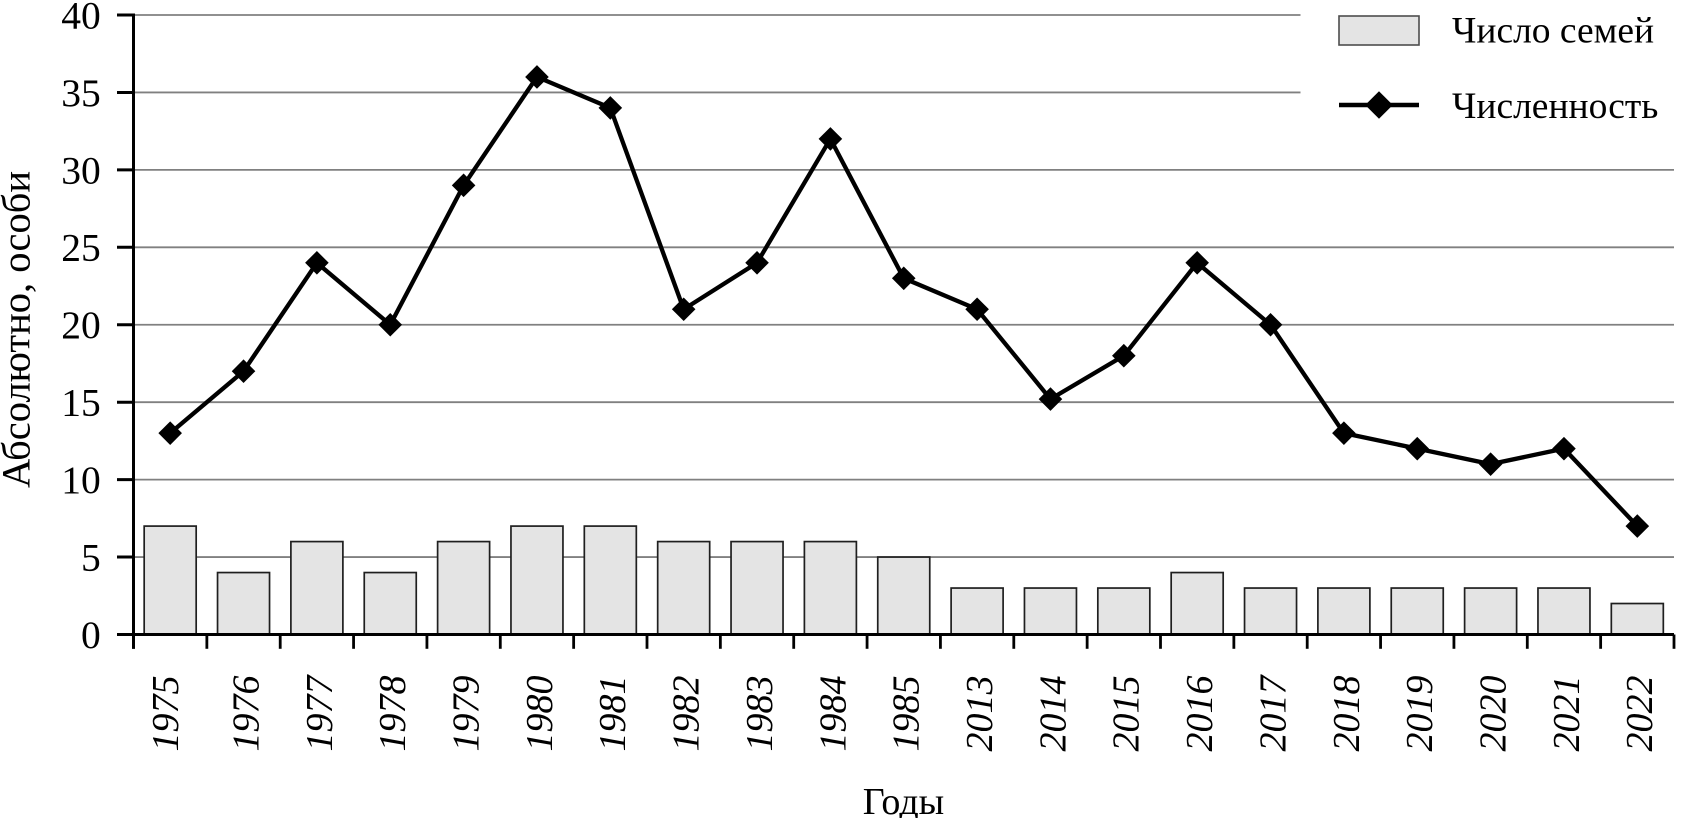 The width and height of the screenshot is (1689, 823). I want to click on svg-text: Годы, so click(903, 799).